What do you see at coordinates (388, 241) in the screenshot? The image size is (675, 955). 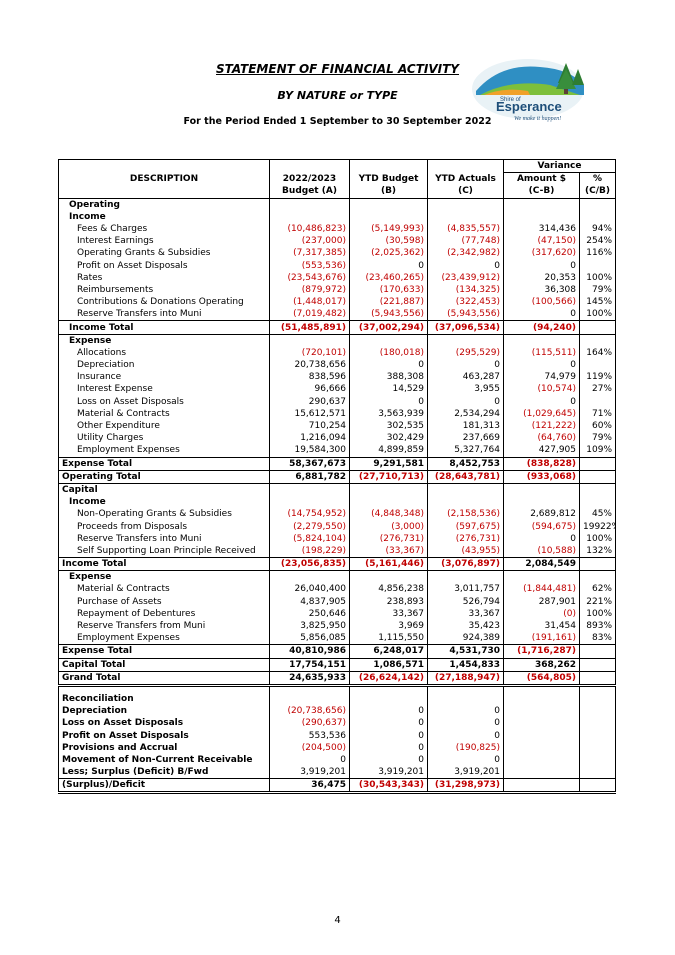 I see `ytd-budget-cell: (30,598)` at bounding box center [388, 241].